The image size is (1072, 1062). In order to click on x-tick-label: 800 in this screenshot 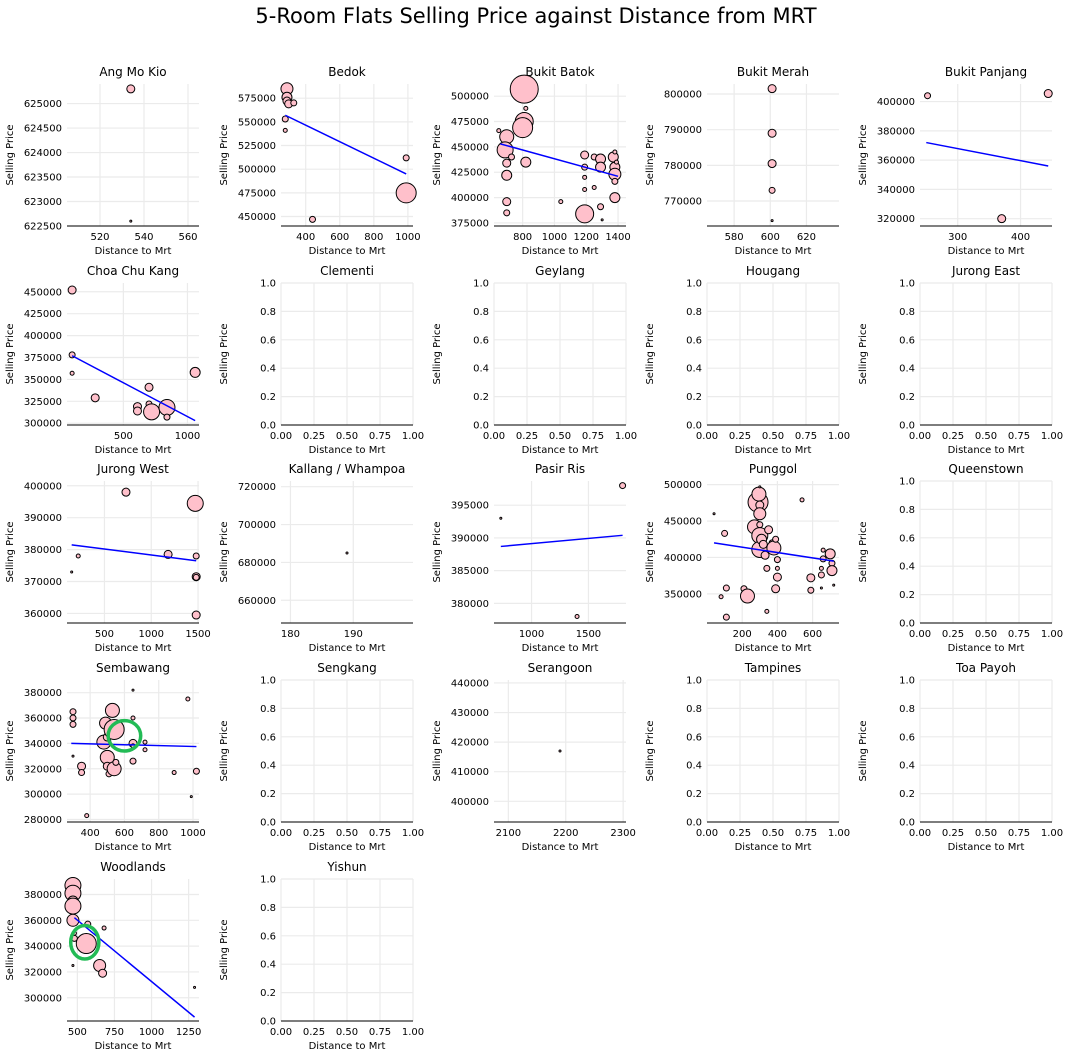, I will do `click(522, 237)`.